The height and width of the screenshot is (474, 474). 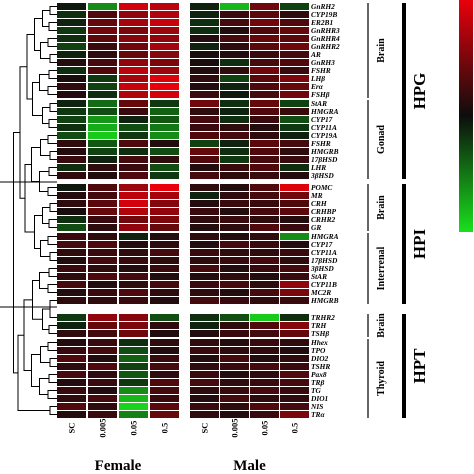 I want to click on gene-label-hmgra: HMGRA, so click(x=324, y=236).